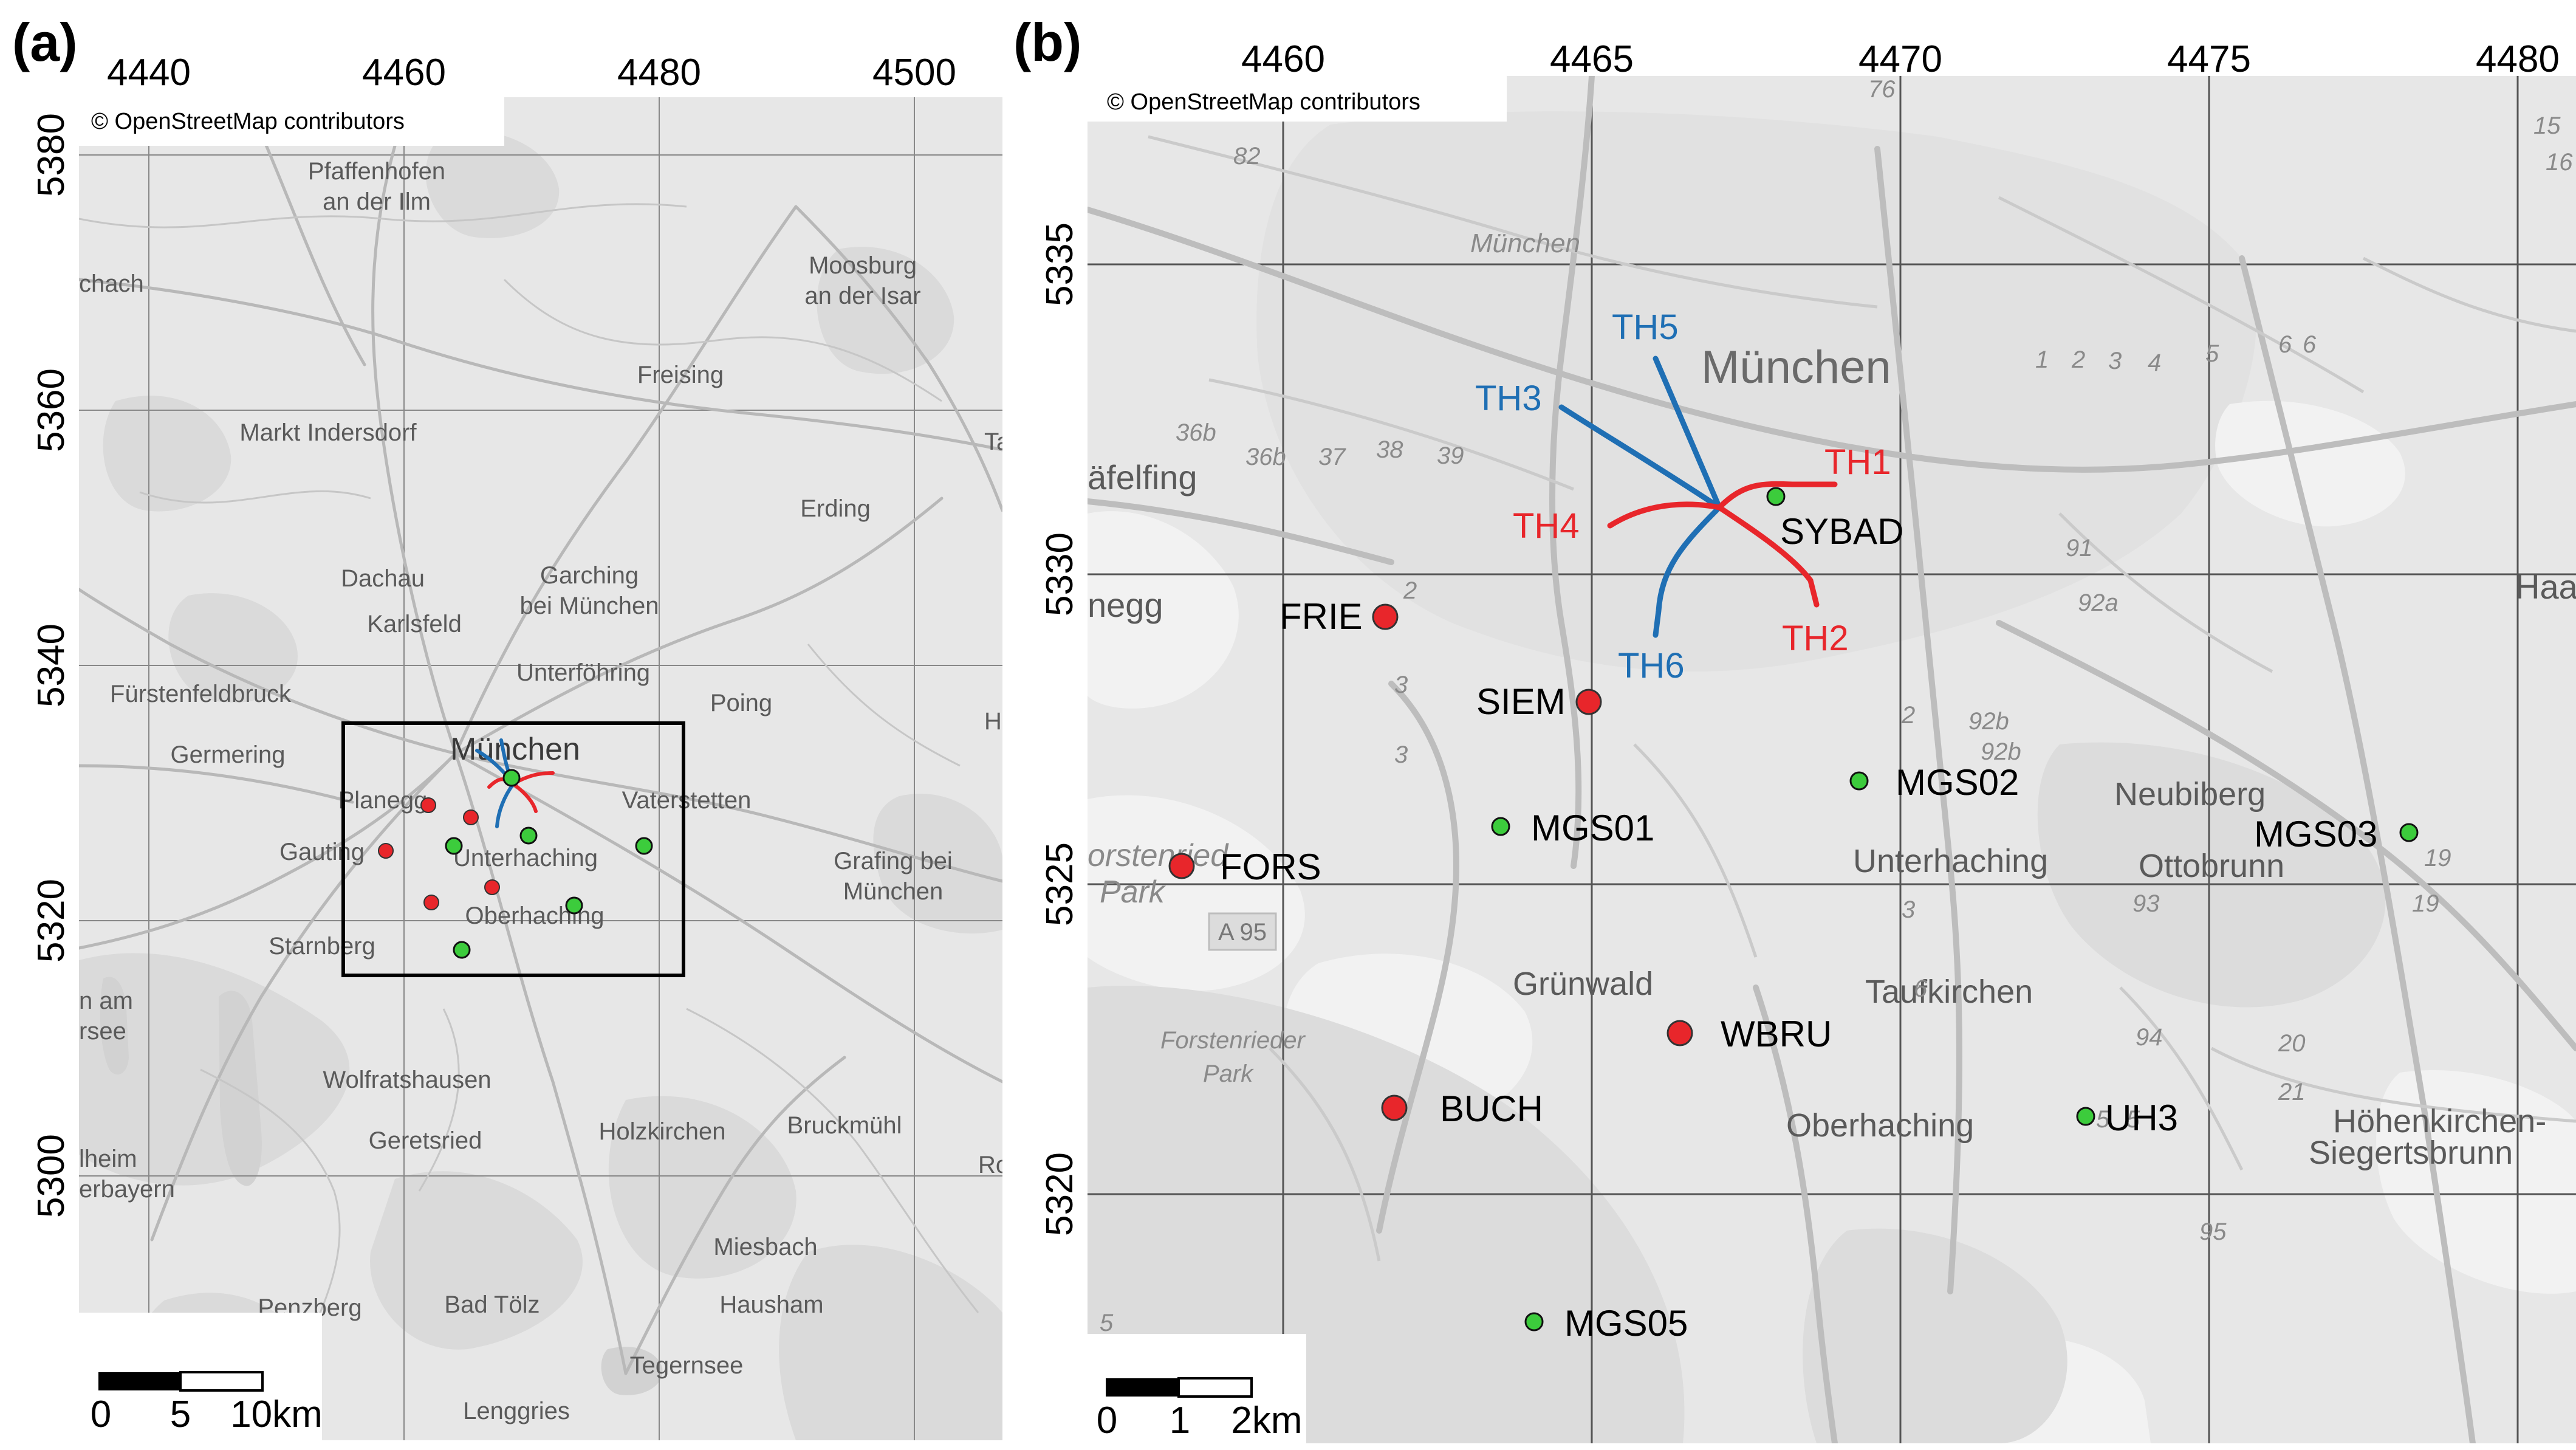 Image resolution: width=2576 pixels, height=1450 pixels. I want to click on road-number: 36b, so click(1266, 457).